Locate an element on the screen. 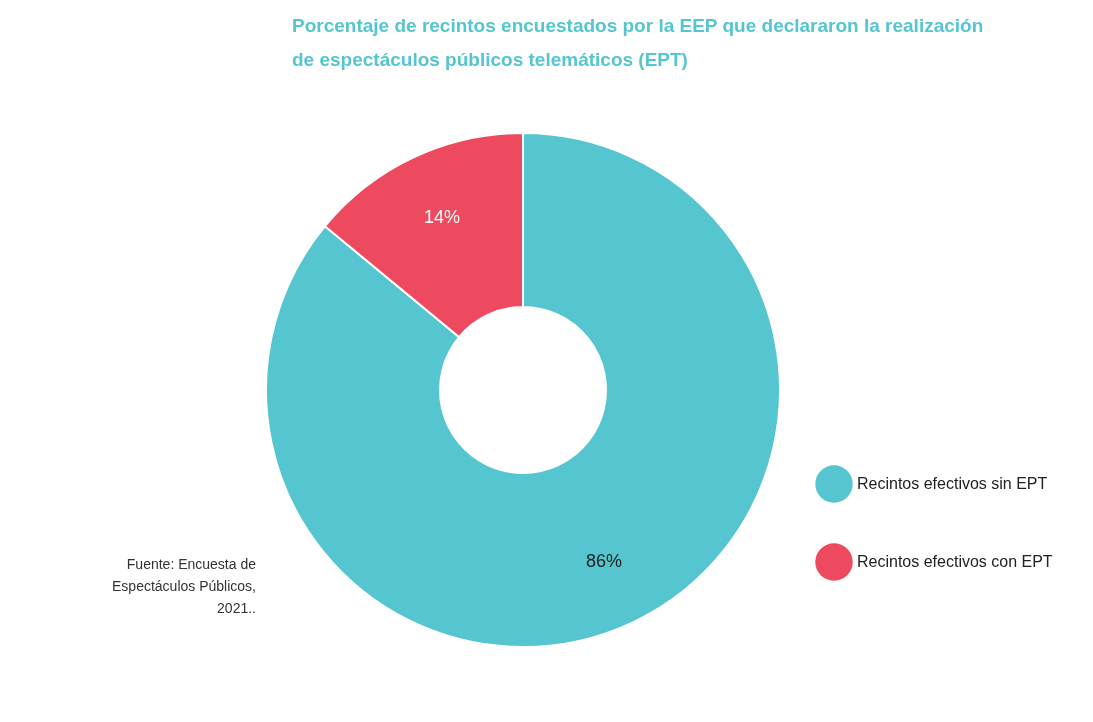 This screenshot has width=1093, height=722. data-label: 14% is located at coordinates (442, 217).